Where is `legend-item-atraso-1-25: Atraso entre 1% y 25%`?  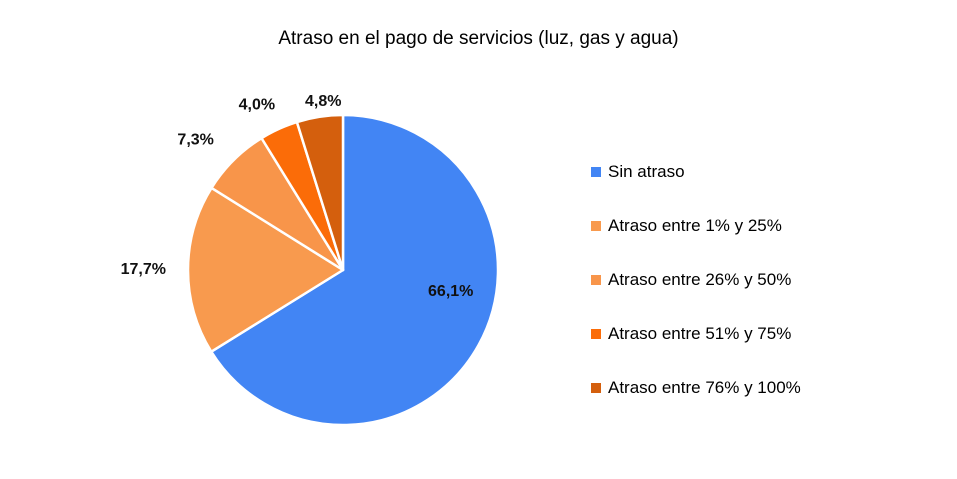
legend-item-atraso-1-25: Atraso entre 1% y 25% is located at coordinates (696, 225).